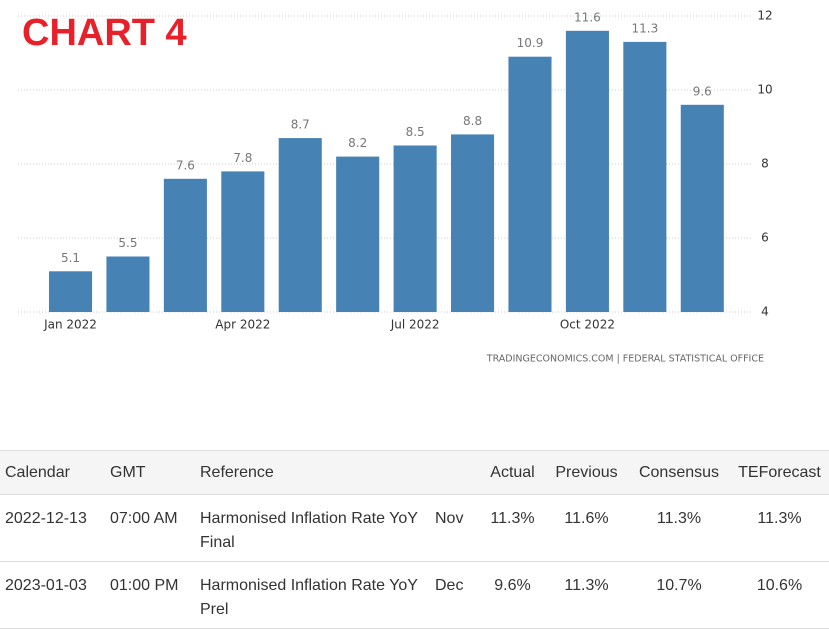 Image resolution: width=829 pixels, height=629 pixels. What do you see at coordinates (765, 164) in the screenshot?
I see `y-tick-label: 8` at bounding box center [765, 164].